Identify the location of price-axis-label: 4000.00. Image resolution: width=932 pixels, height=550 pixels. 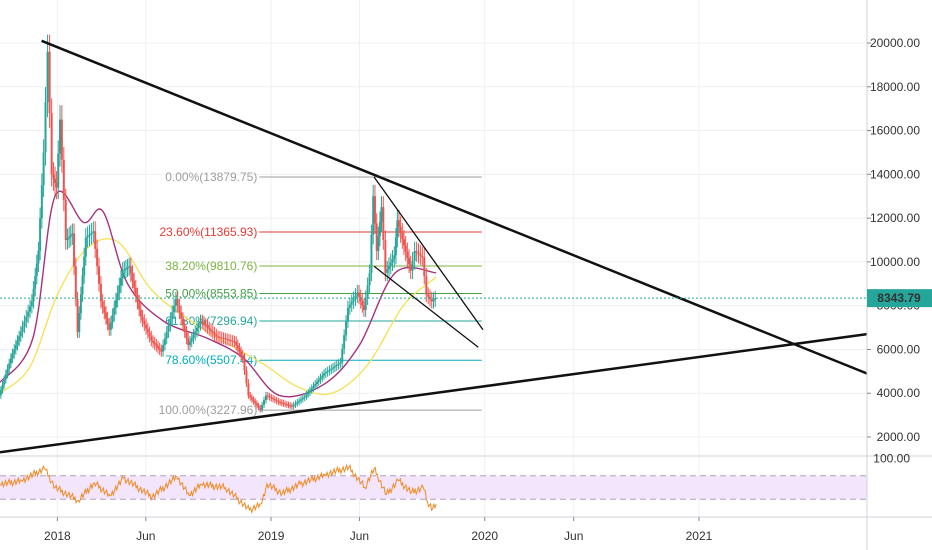
(899, 393).